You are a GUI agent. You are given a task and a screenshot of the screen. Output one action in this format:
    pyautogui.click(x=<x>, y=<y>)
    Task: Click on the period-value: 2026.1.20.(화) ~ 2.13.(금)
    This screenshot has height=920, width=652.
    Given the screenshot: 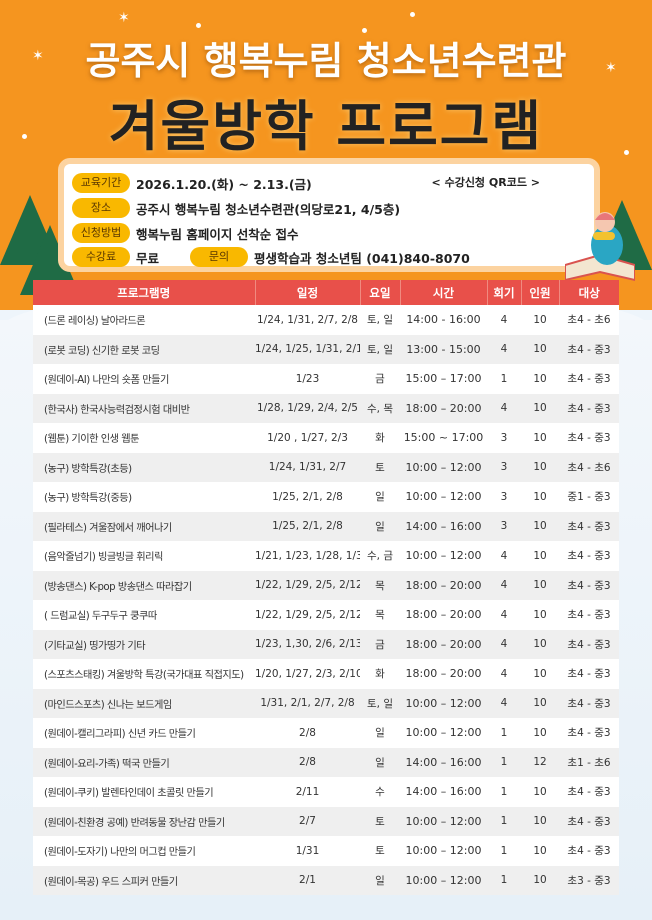 What is the action you would take?
    pyautogui.click(x=224, y=184)
    